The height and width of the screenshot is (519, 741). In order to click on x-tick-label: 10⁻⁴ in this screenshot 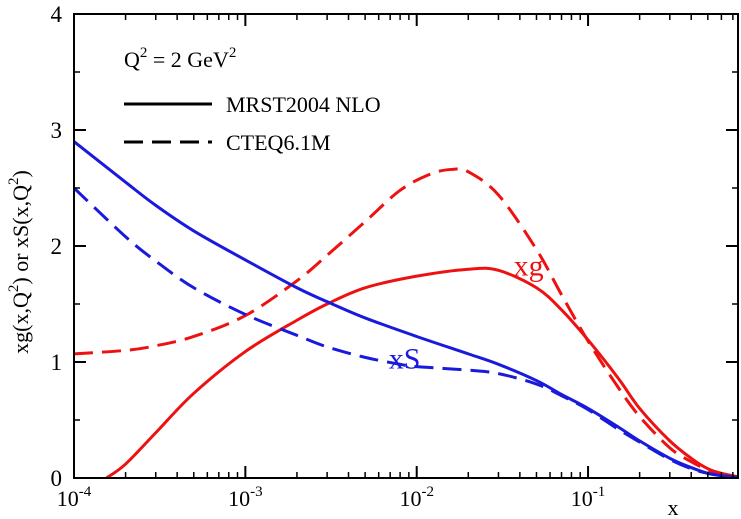, I will do `click(74, 497)`.